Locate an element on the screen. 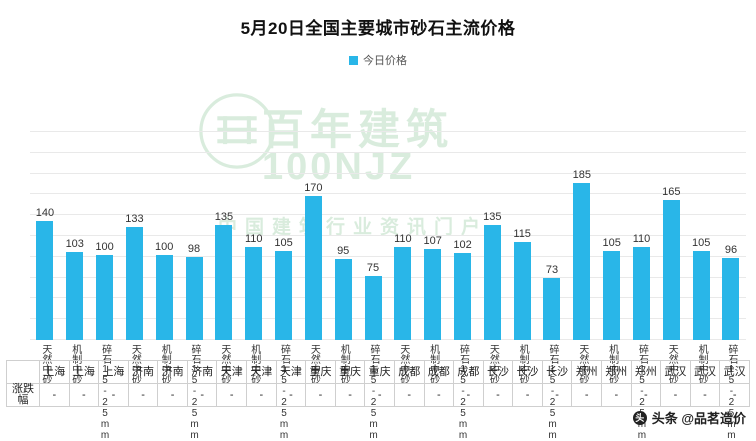 This screenshot has height=441, width=756. bar-slot: 170 天然中砂 is located at coordinates (313, 228).